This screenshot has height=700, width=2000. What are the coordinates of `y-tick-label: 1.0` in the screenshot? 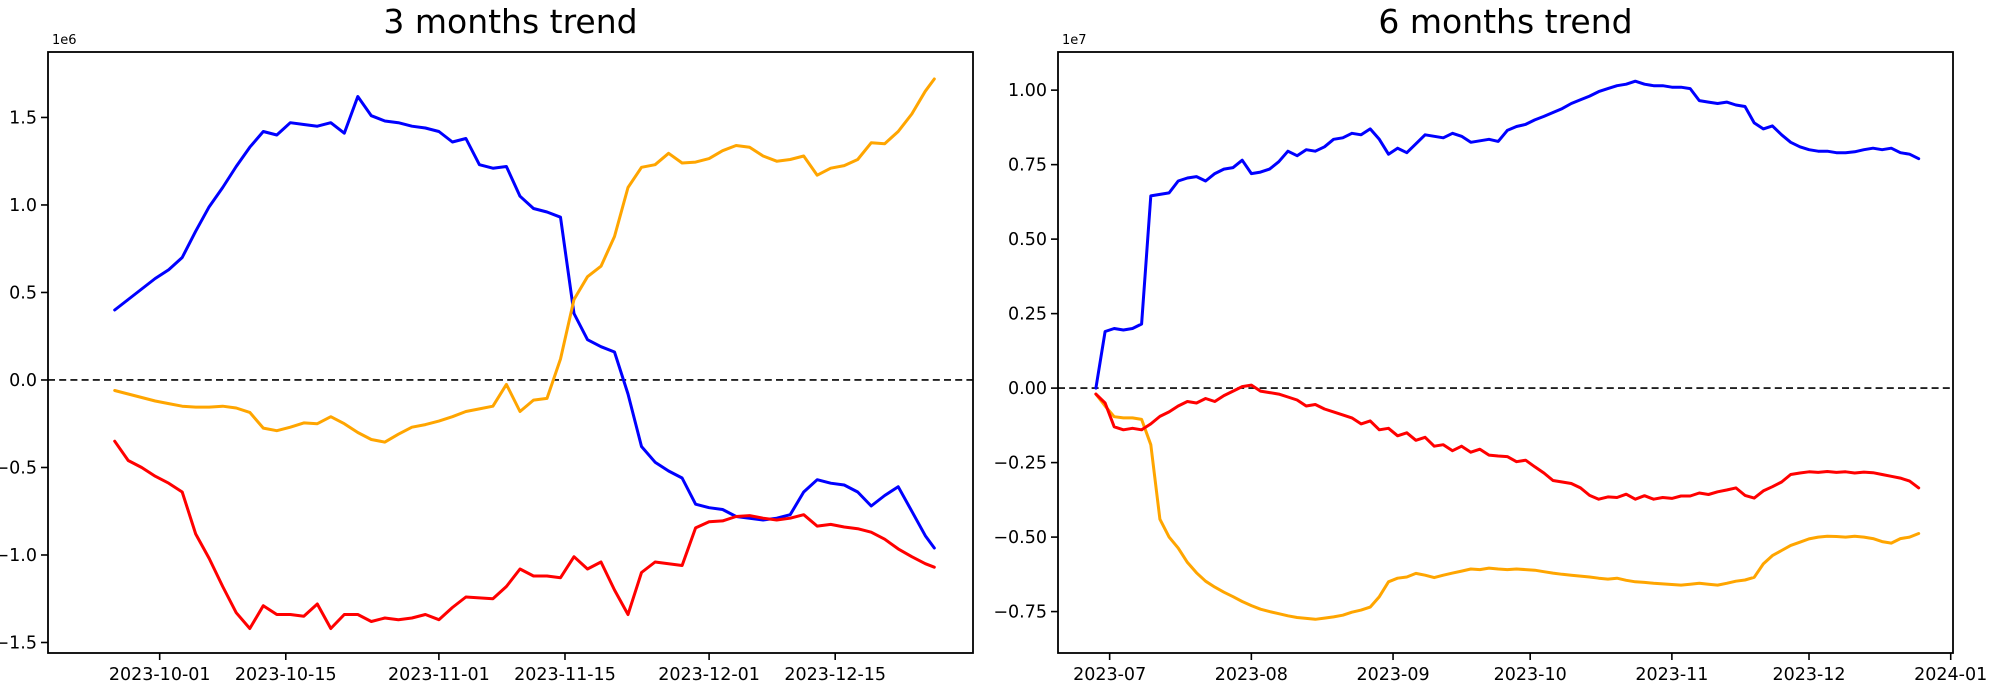 It's located at (23, 206).